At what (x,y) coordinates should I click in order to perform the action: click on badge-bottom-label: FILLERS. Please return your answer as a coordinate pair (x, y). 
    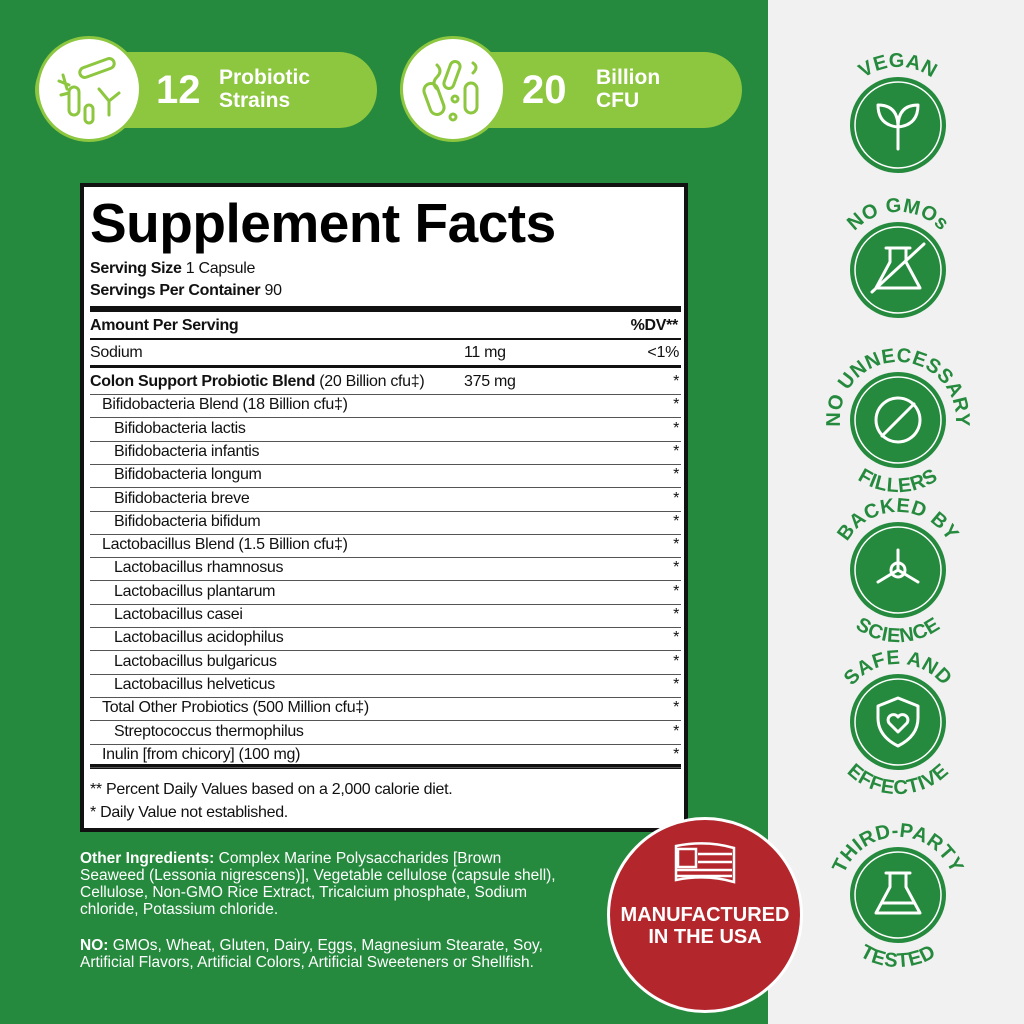
    Looking at the image, I should click on (898, 481).